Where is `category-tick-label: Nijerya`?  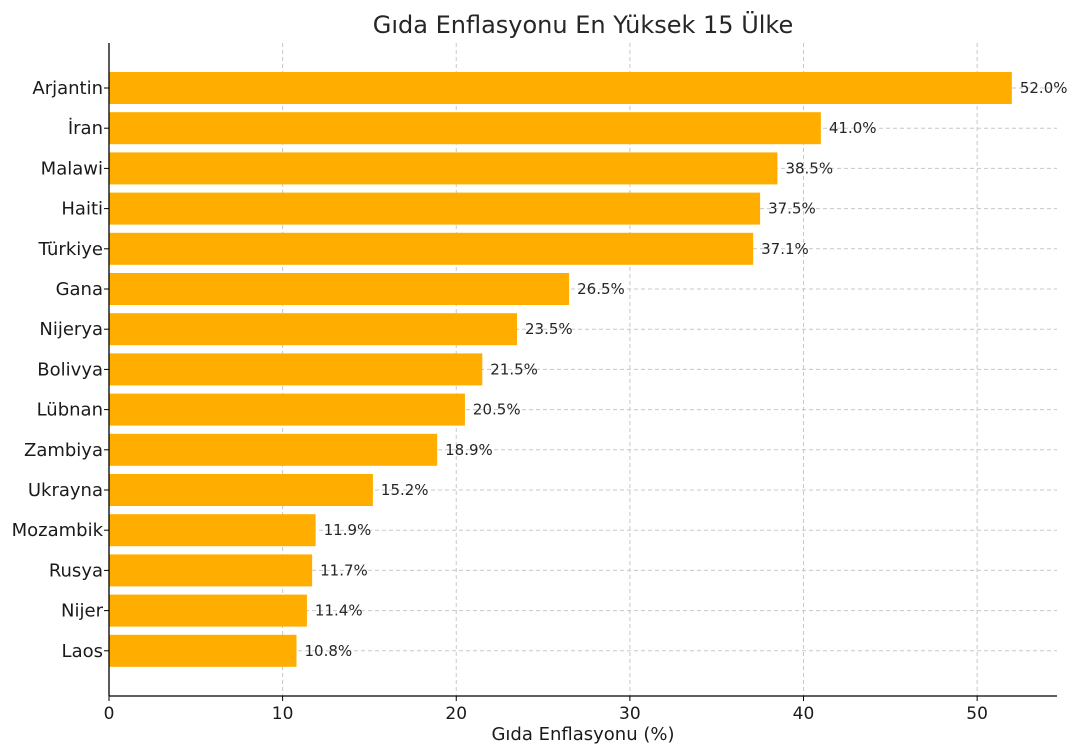 category-tick-label: Nijerya is located at coordinates (71, 329).